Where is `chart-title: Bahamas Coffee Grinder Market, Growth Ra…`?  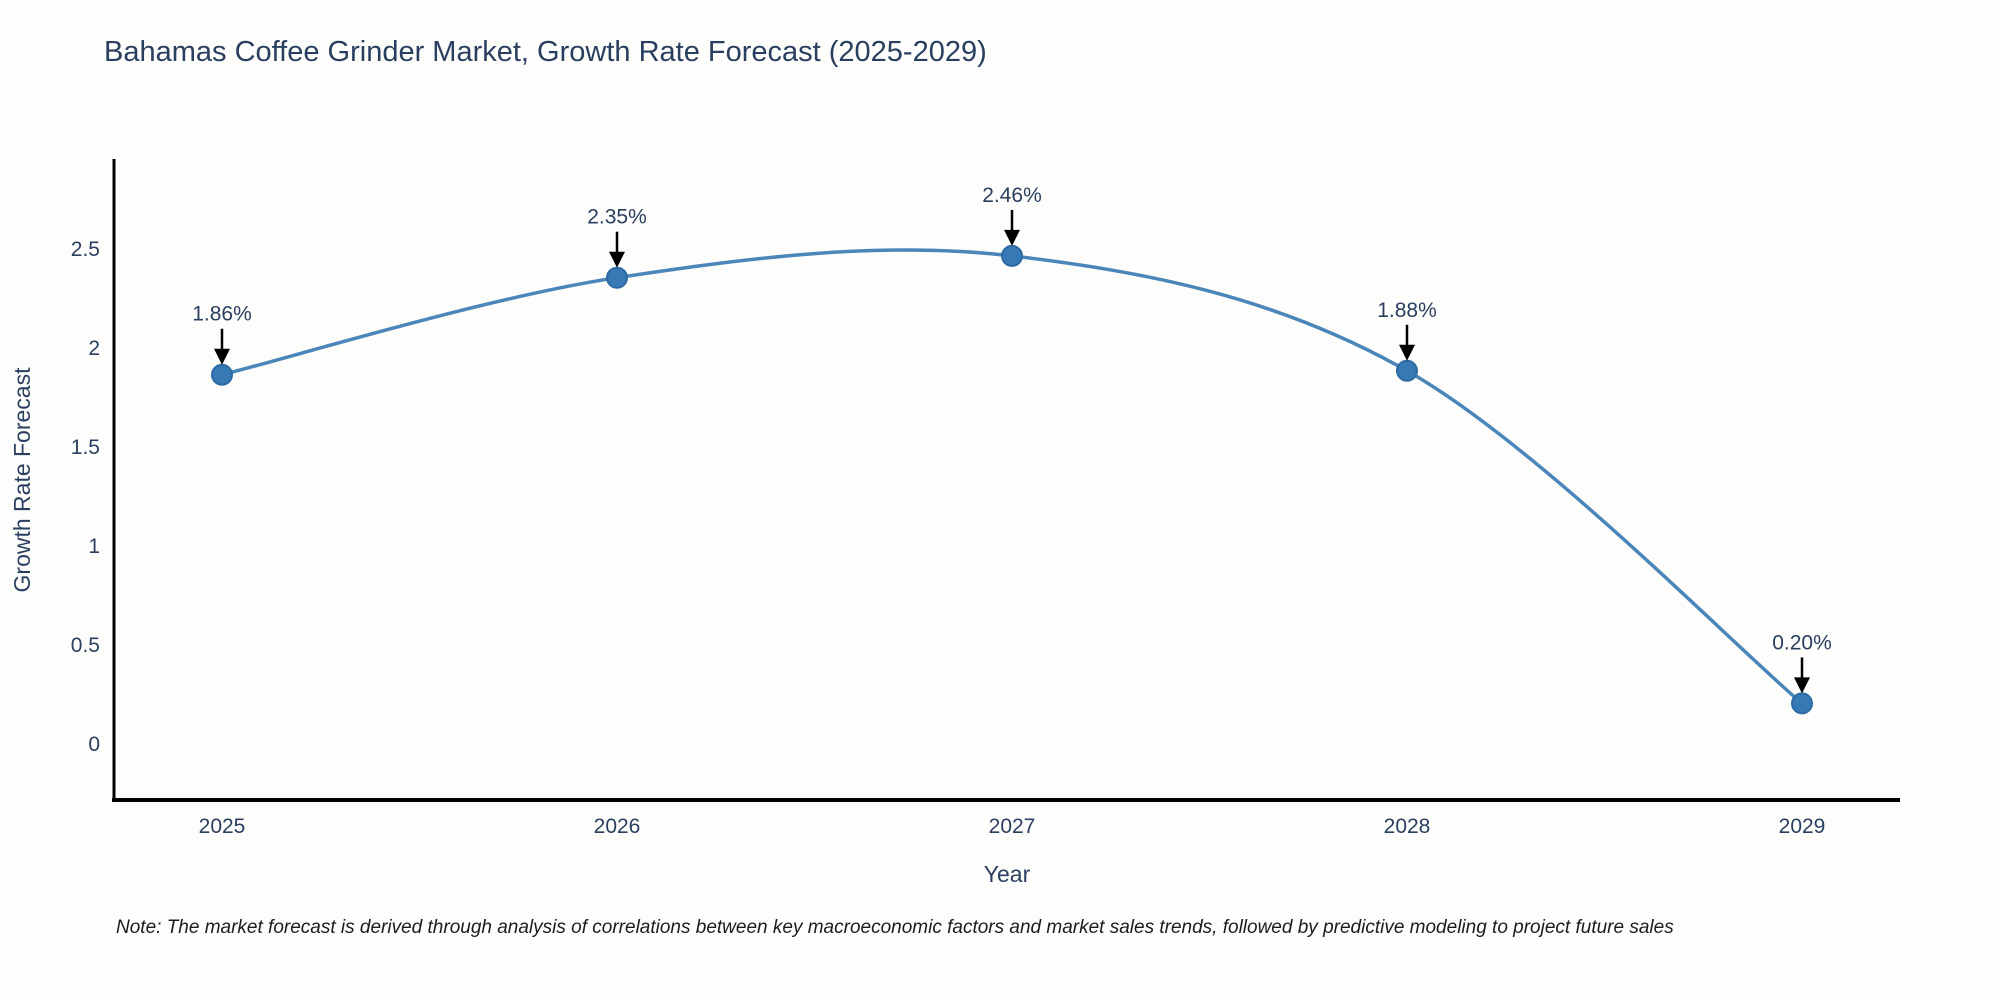
chart-title: Bahamas Coffee Grinder Market, Growth Ra… is located at coordinates (545, 52).